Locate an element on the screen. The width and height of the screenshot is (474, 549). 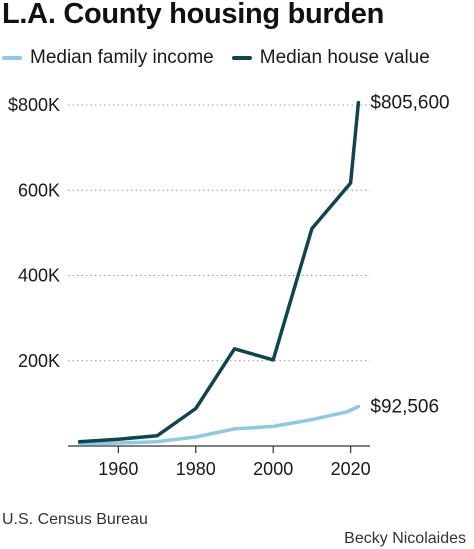
x-tick-label-0: 1960 is located at coordinates (118, 469).